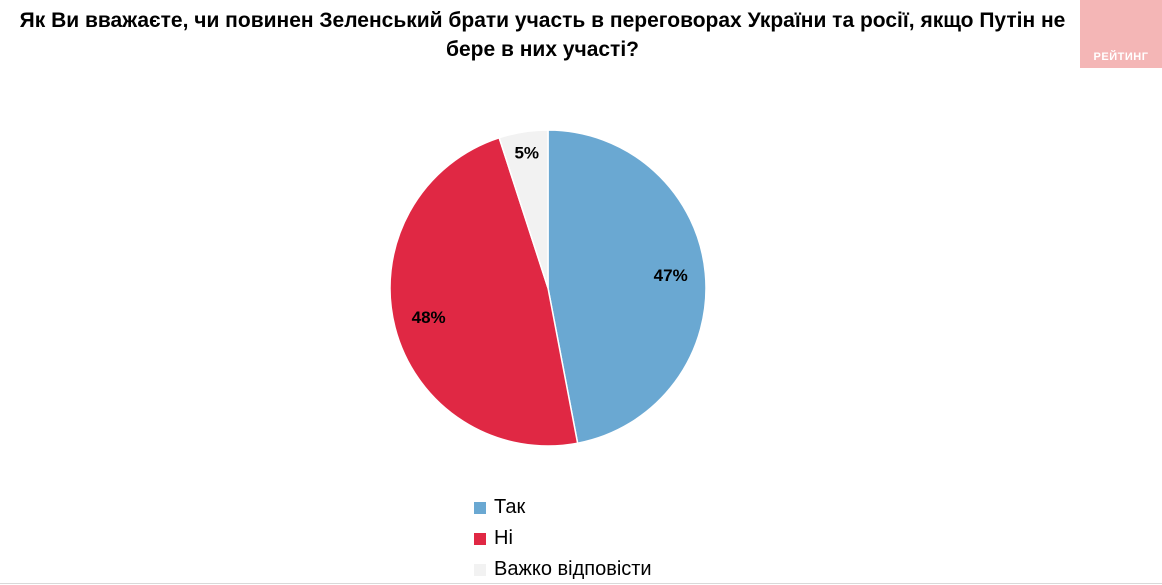 The width and height of the screenshot is (1162, 585). Describe the element at coordinates (503, 538) in the screenshot. I see `legend-label-no: Ні` at that location.